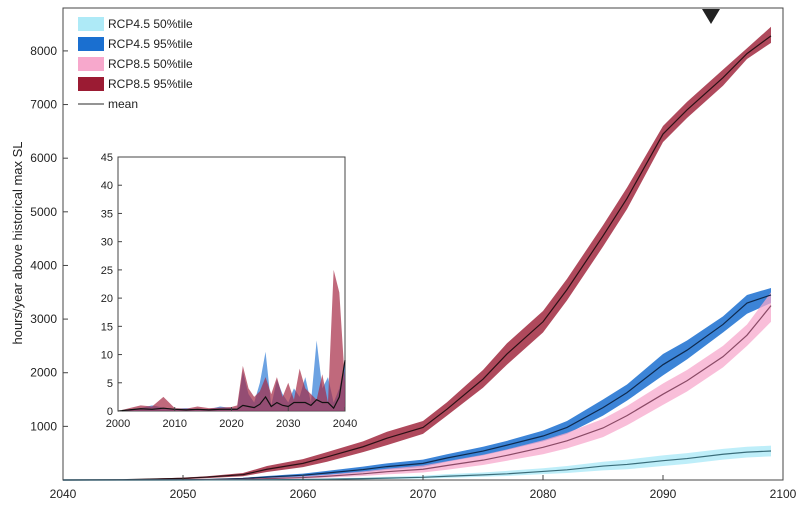 This screenshot has width=803, height=508. Describe the element at coordinates (711, 17) in the screenshot. I see `marker-triangle` at that location.